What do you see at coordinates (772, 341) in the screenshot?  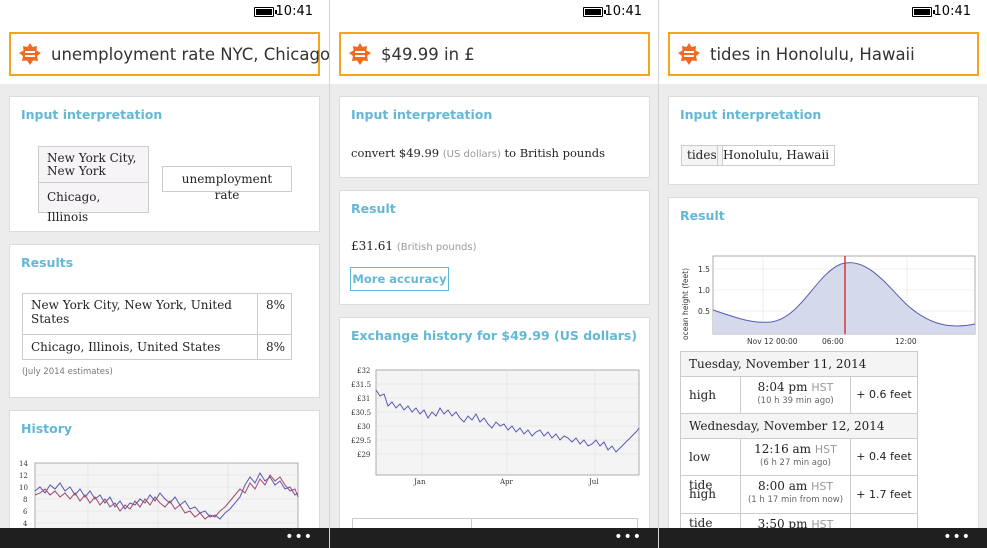 I see `x-tick-label: Nov 12 00:00` at bounding box center [772, 341].